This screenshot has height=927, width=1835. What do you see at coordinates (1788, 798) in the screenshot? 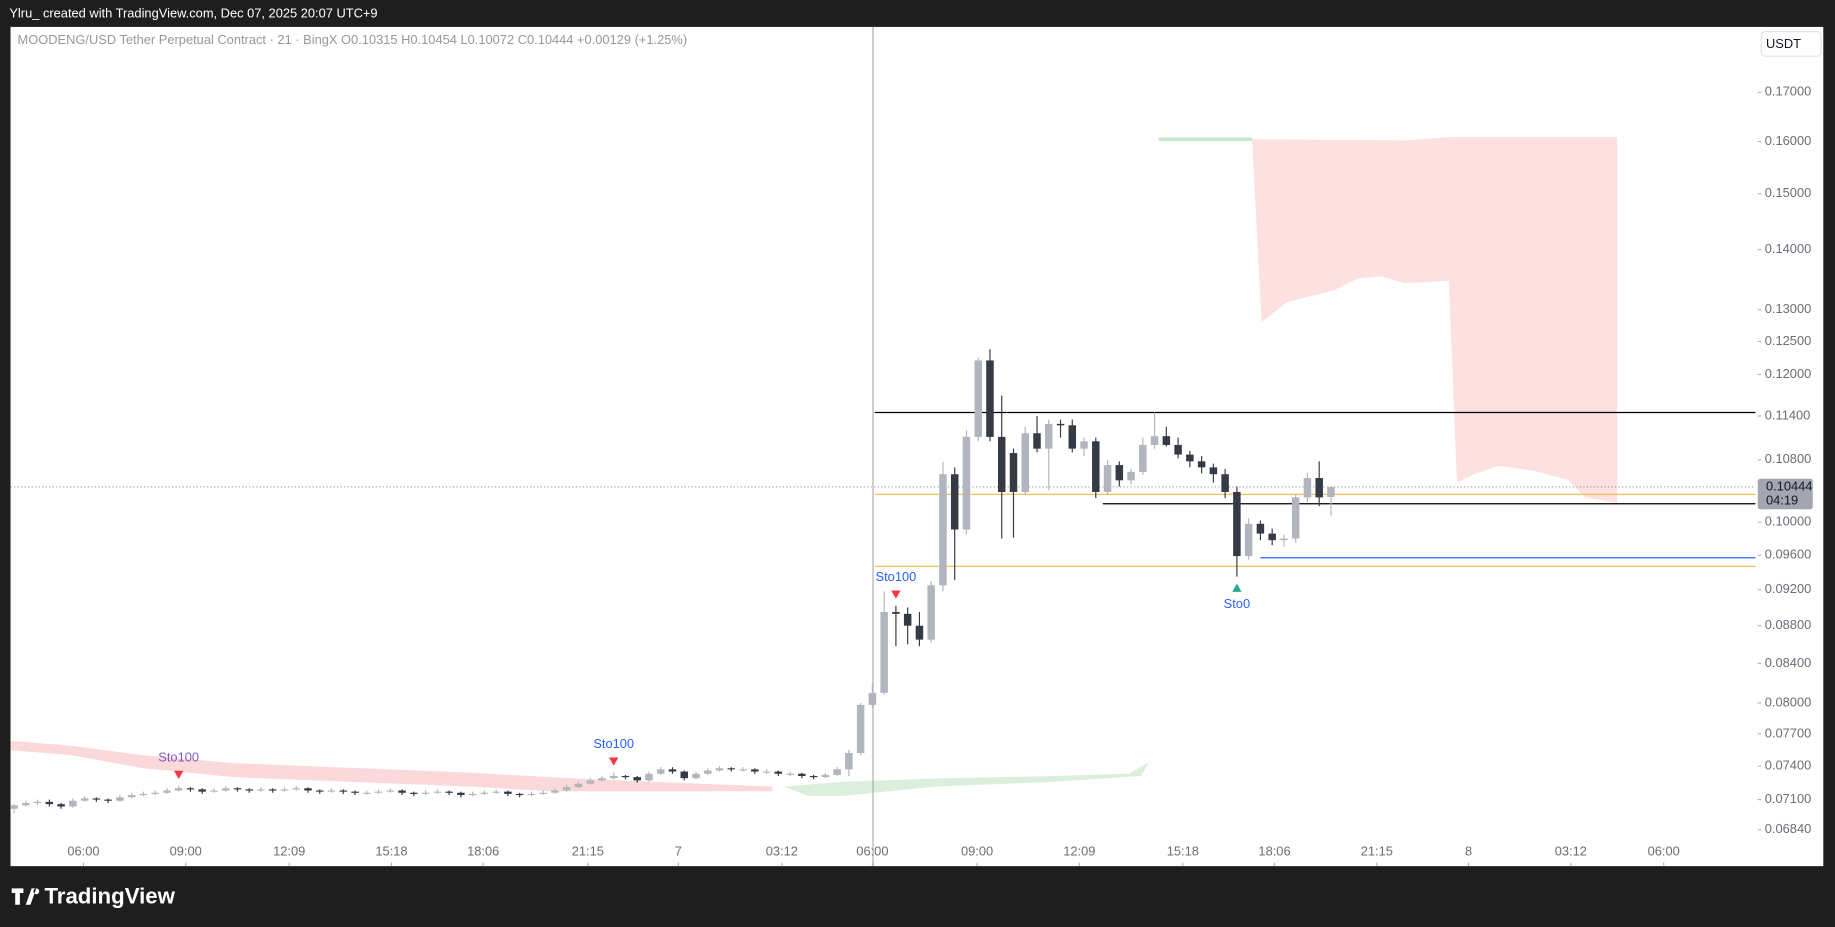
I see `y-tick-label: 0.07100` at bounding box center [1788, 798].